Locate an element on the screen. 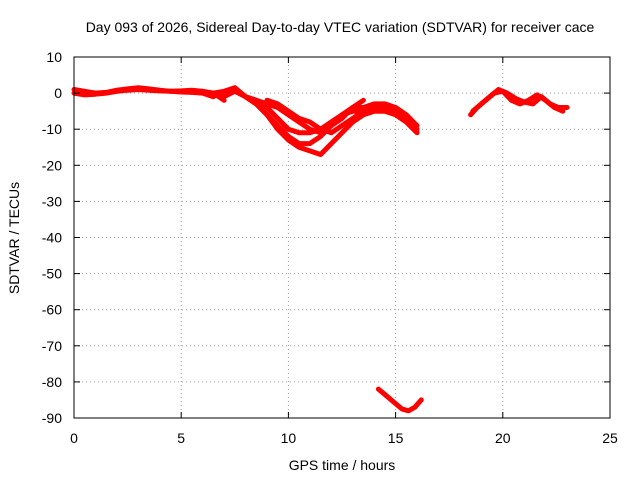  y-tick-label: -30 is located at coordinates (52, 201).